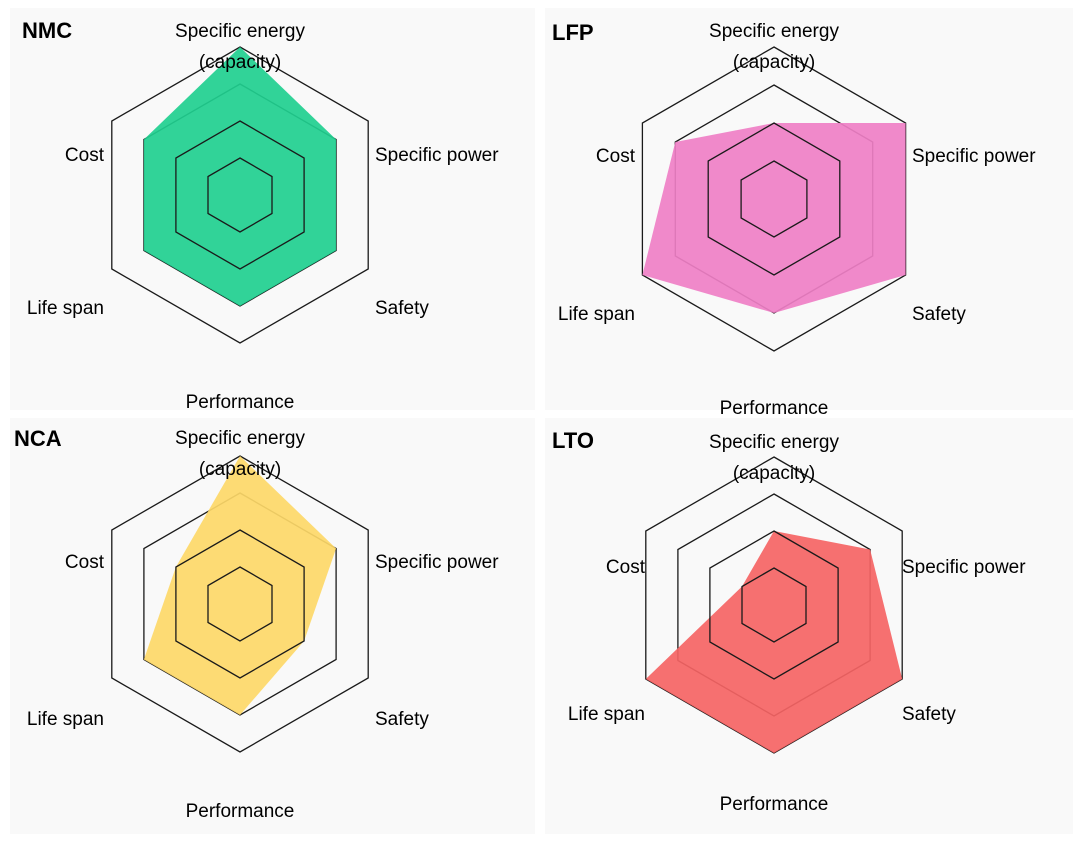 The image size is (1083, 842). I want to click on panel-lto-title: LTO, so click(573, 440).